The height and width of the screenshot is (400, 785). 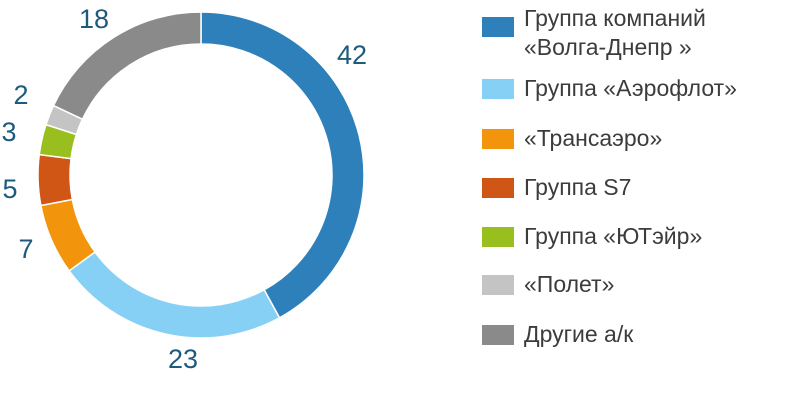 I want to click on legend-item-1: Группа компаний «Волга-Днепр », so click(x=632, y=39).